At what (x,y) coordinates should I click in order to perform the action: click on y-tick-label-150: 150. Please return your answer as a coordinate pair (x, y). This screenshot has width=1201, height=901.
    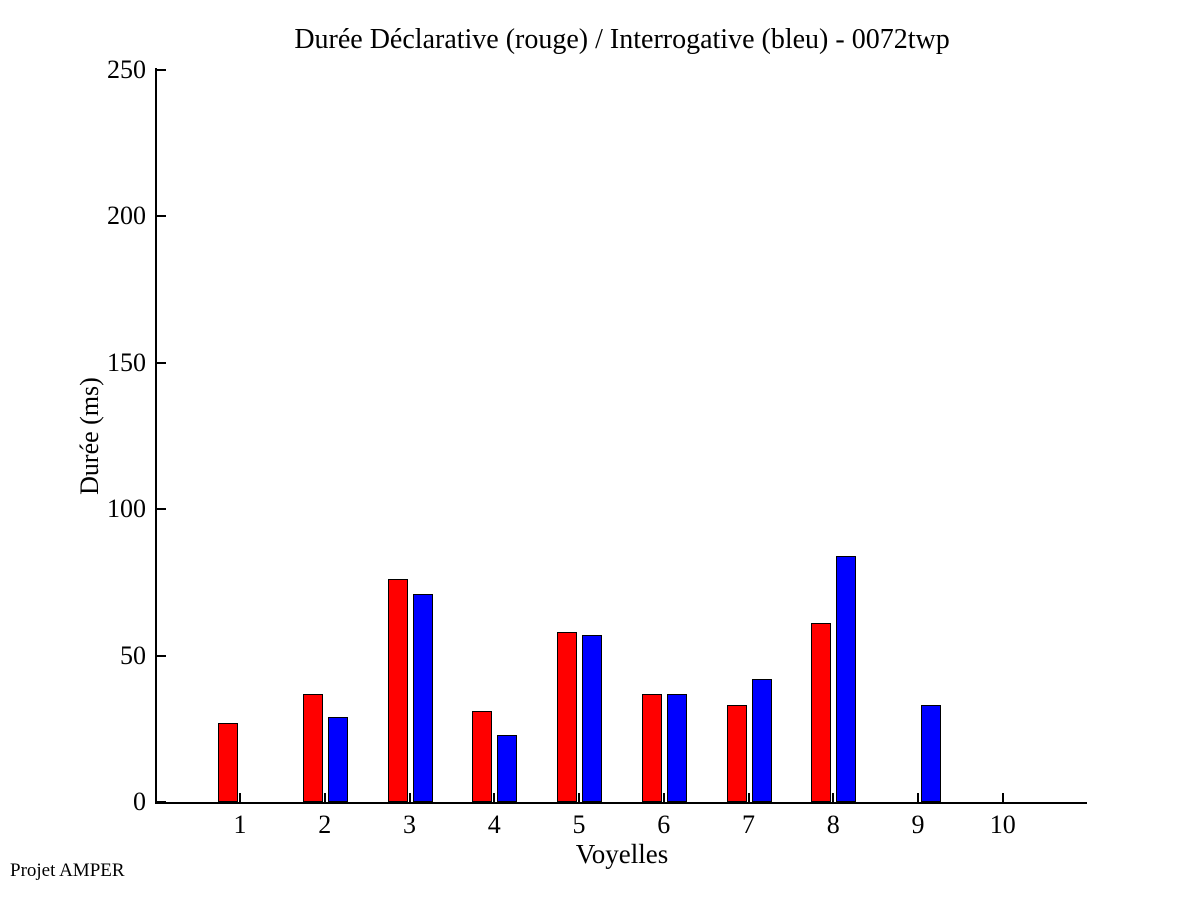
    Looking at the image, I should click on (126, 362).